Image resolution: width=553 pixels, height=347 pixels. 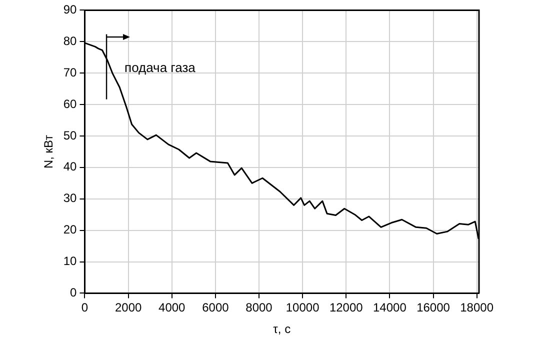 What do you see at coordinates (70, 41) in the screenshot?
I see `y-tick-label: 80` at bounding box center [70, 41].